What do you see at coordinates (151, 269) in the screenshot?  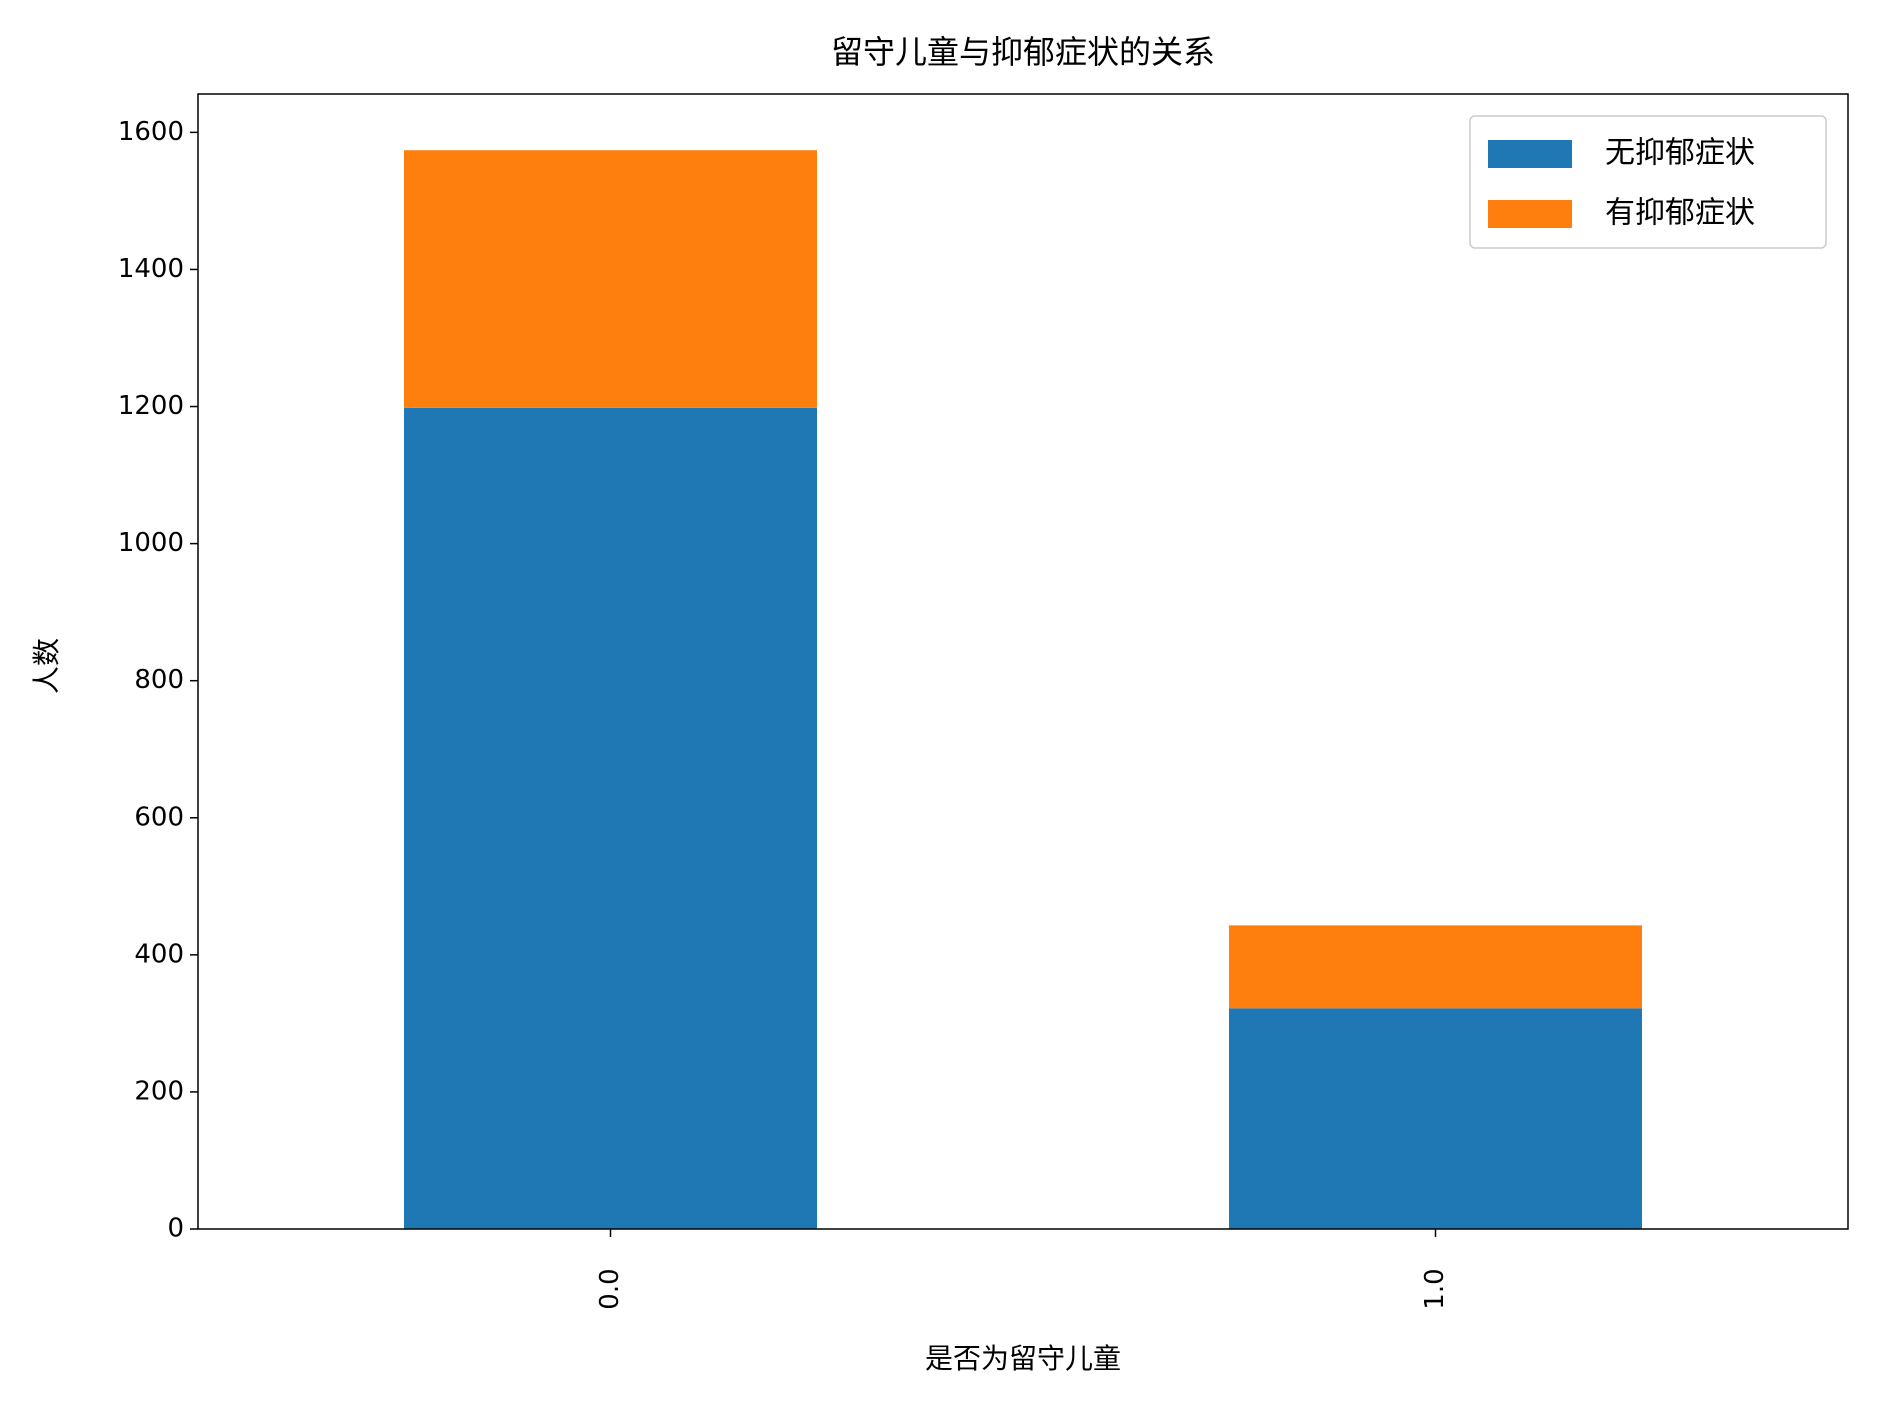 I see `y-tick-label: 1400` at bounding box center [151, 269].